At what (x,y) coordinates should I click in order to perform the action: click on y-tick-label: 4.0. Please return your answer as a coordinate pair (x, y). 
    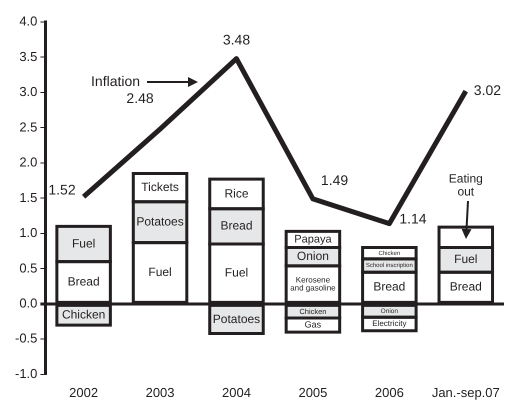
    Looking at the image, I should click on (28, 21).